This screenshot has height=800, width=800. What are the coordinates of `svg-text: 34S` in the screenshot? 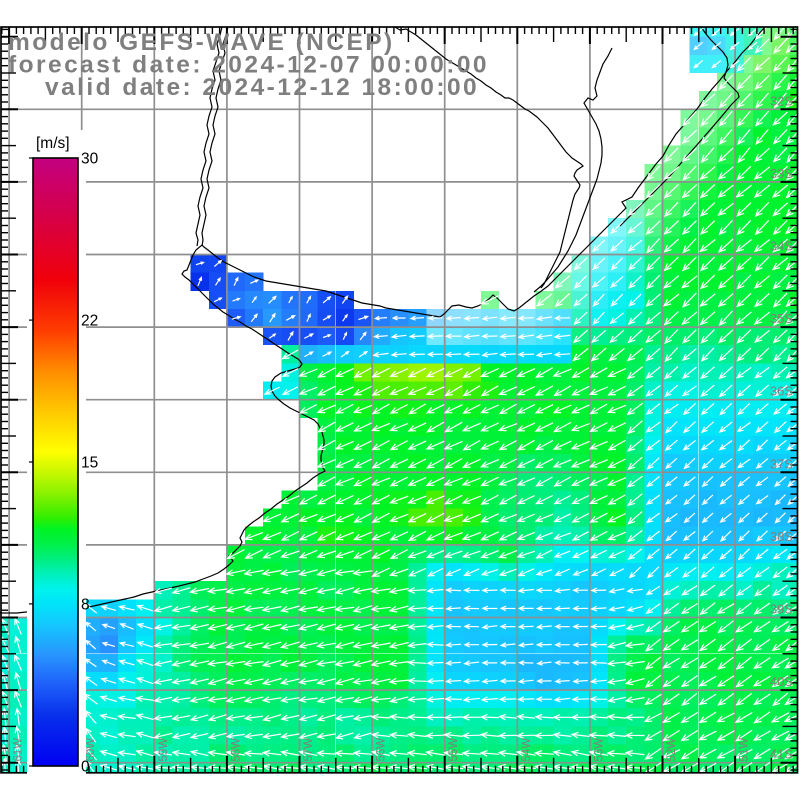 It's located at (781, 246).